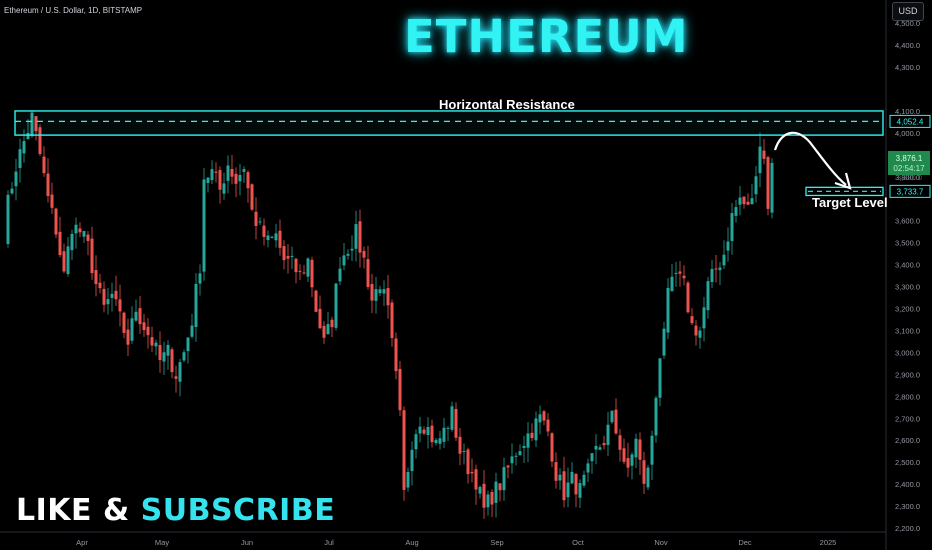  What do you see at coordinates (907, 352) in the screenshot?
I see `price-tick-label: 3,000.0` at bounding box center [907, 352].